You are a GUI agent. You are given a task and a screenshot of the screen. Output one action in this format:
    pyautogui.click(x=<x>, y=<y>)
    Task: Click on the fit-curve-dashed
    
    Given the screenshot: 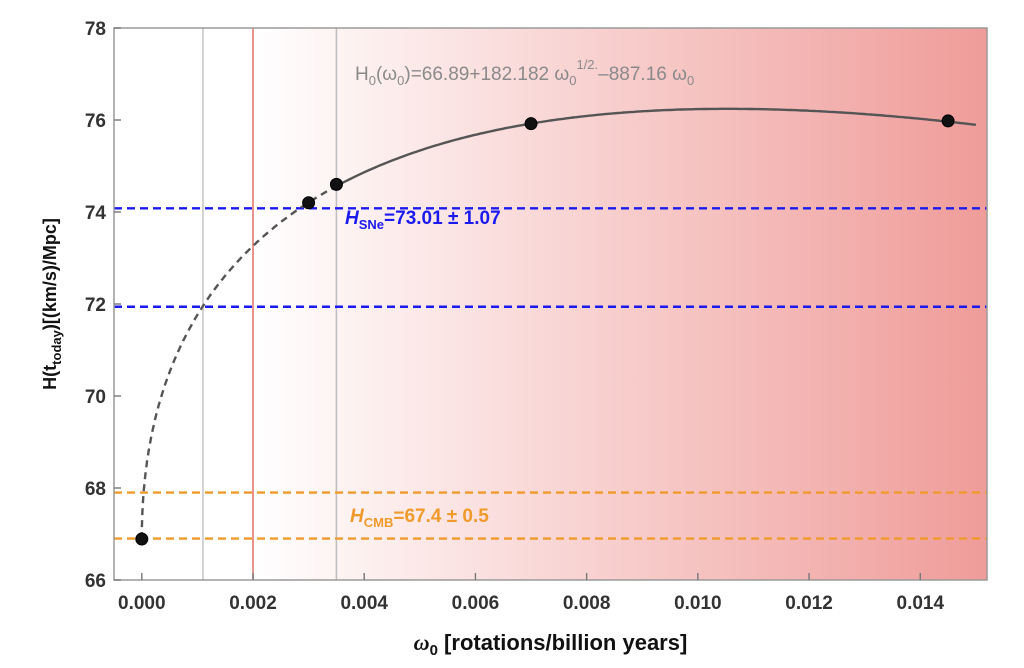 What is the action you would take?
    pyautogui.click(x=238, y=362)
    